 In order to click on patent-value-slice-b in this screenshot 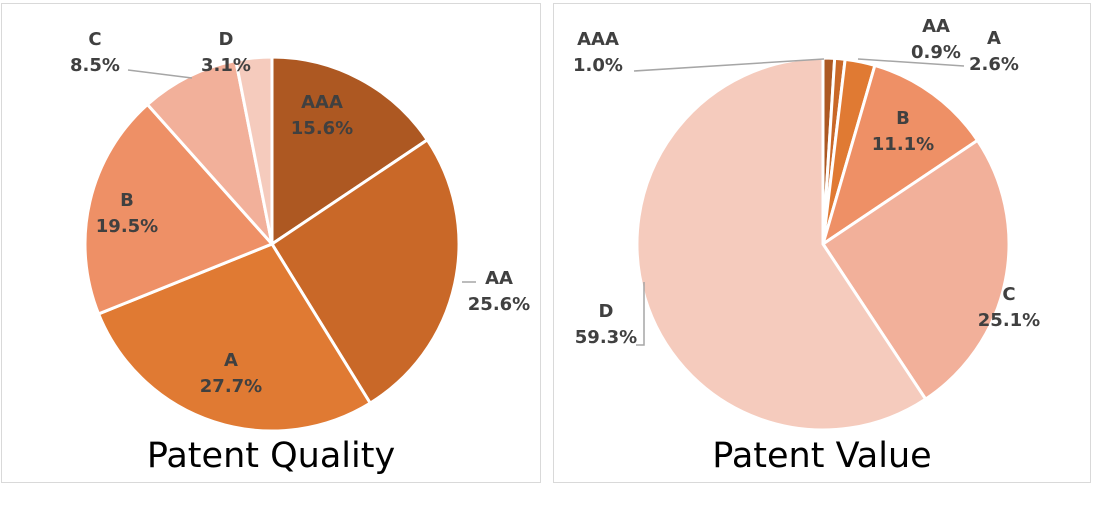, I will do `click(900, 155)`.